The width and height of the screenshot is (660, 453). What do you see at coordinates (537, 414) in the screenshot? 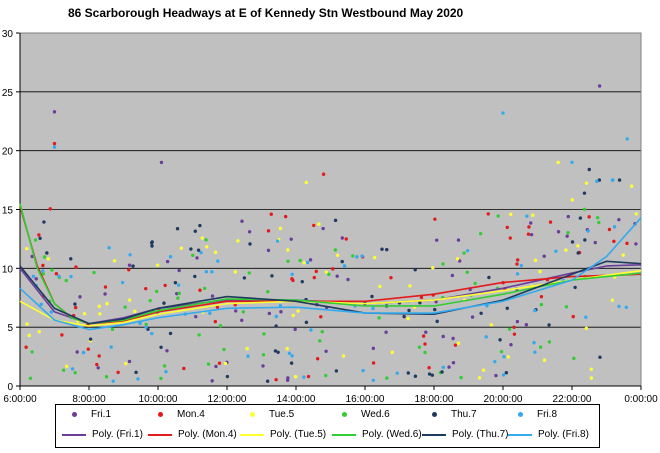
I see `legend-item: Fri.8` at bounding box center [537, 414].